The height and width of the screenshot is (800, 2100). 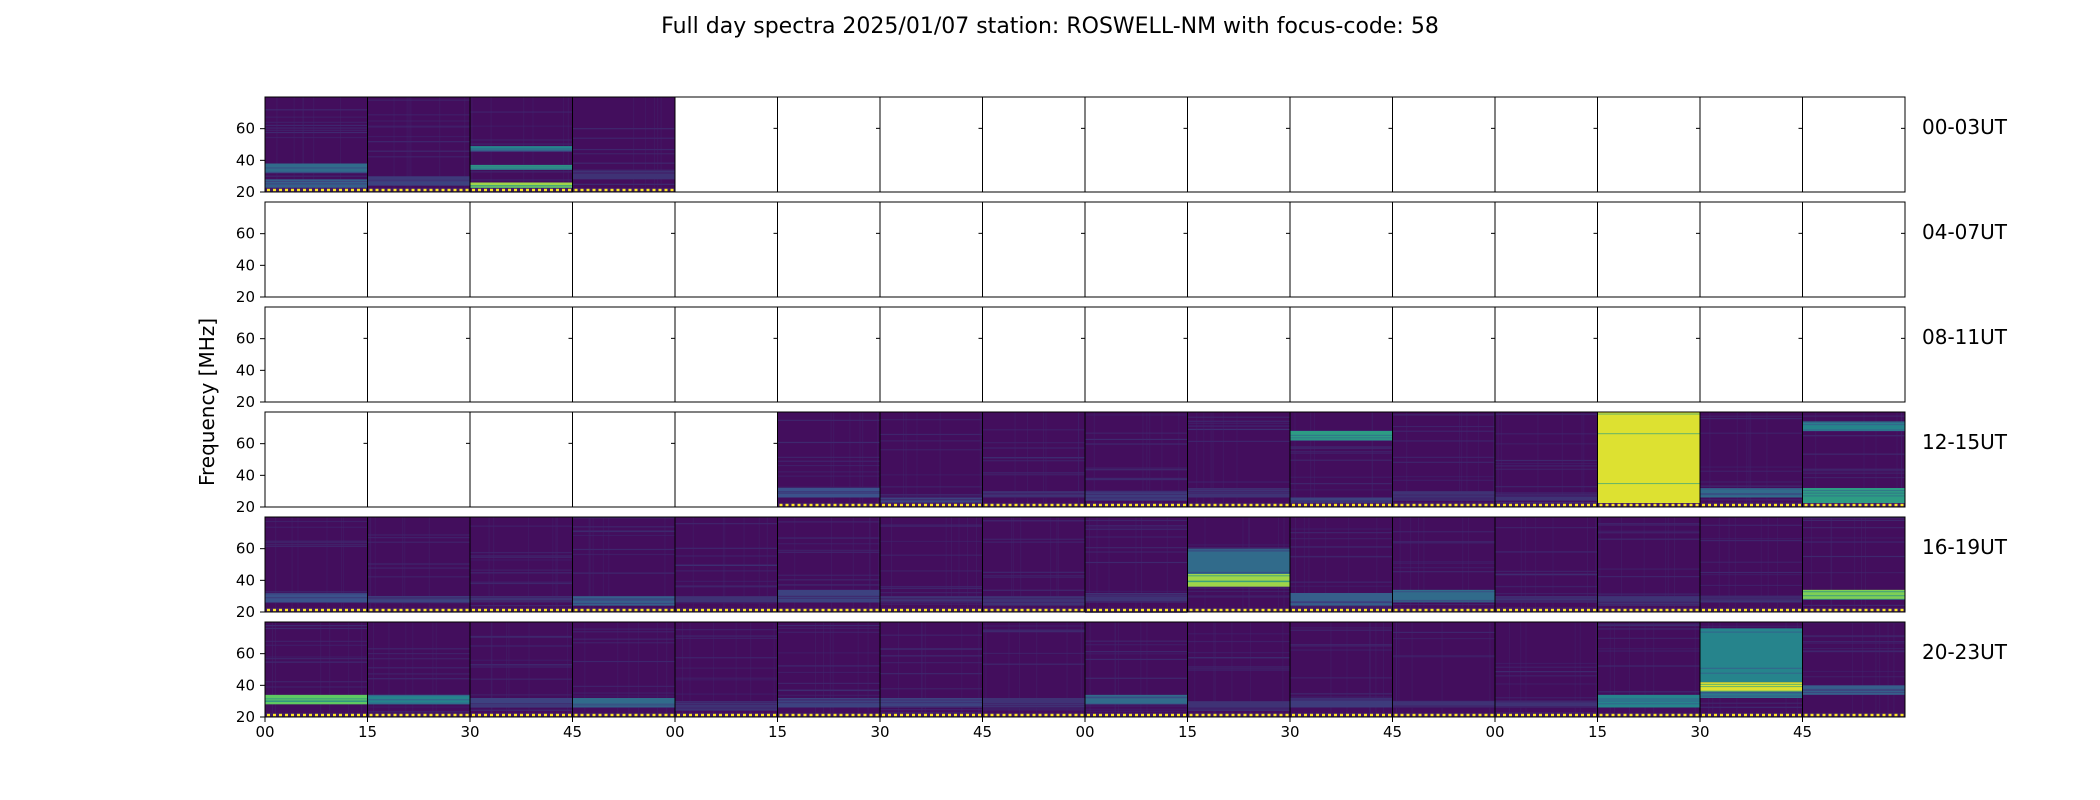 I want to click on y-tick-label: 20, so click(x=245, y=507).